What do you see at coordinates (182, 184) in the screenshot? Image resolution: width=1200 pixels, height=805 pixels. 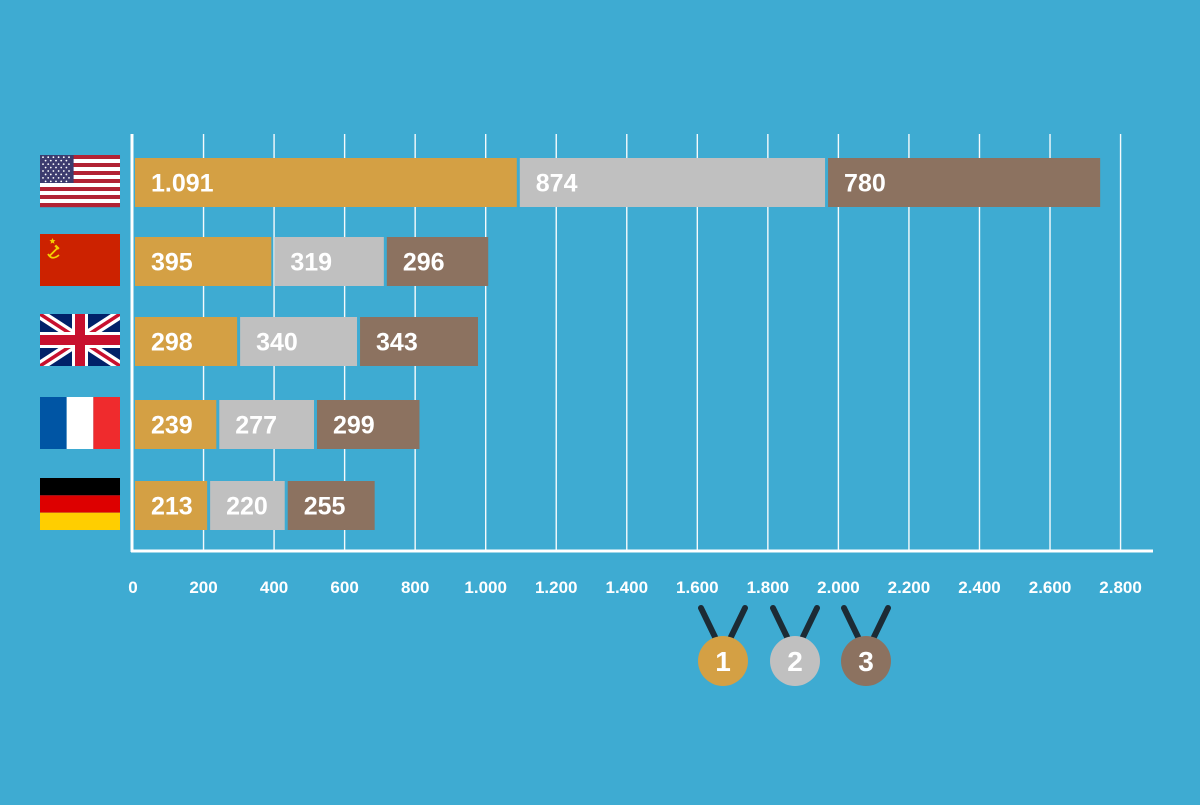 I see `bar-value-label: 1.091` at bounding box center [182, 184].